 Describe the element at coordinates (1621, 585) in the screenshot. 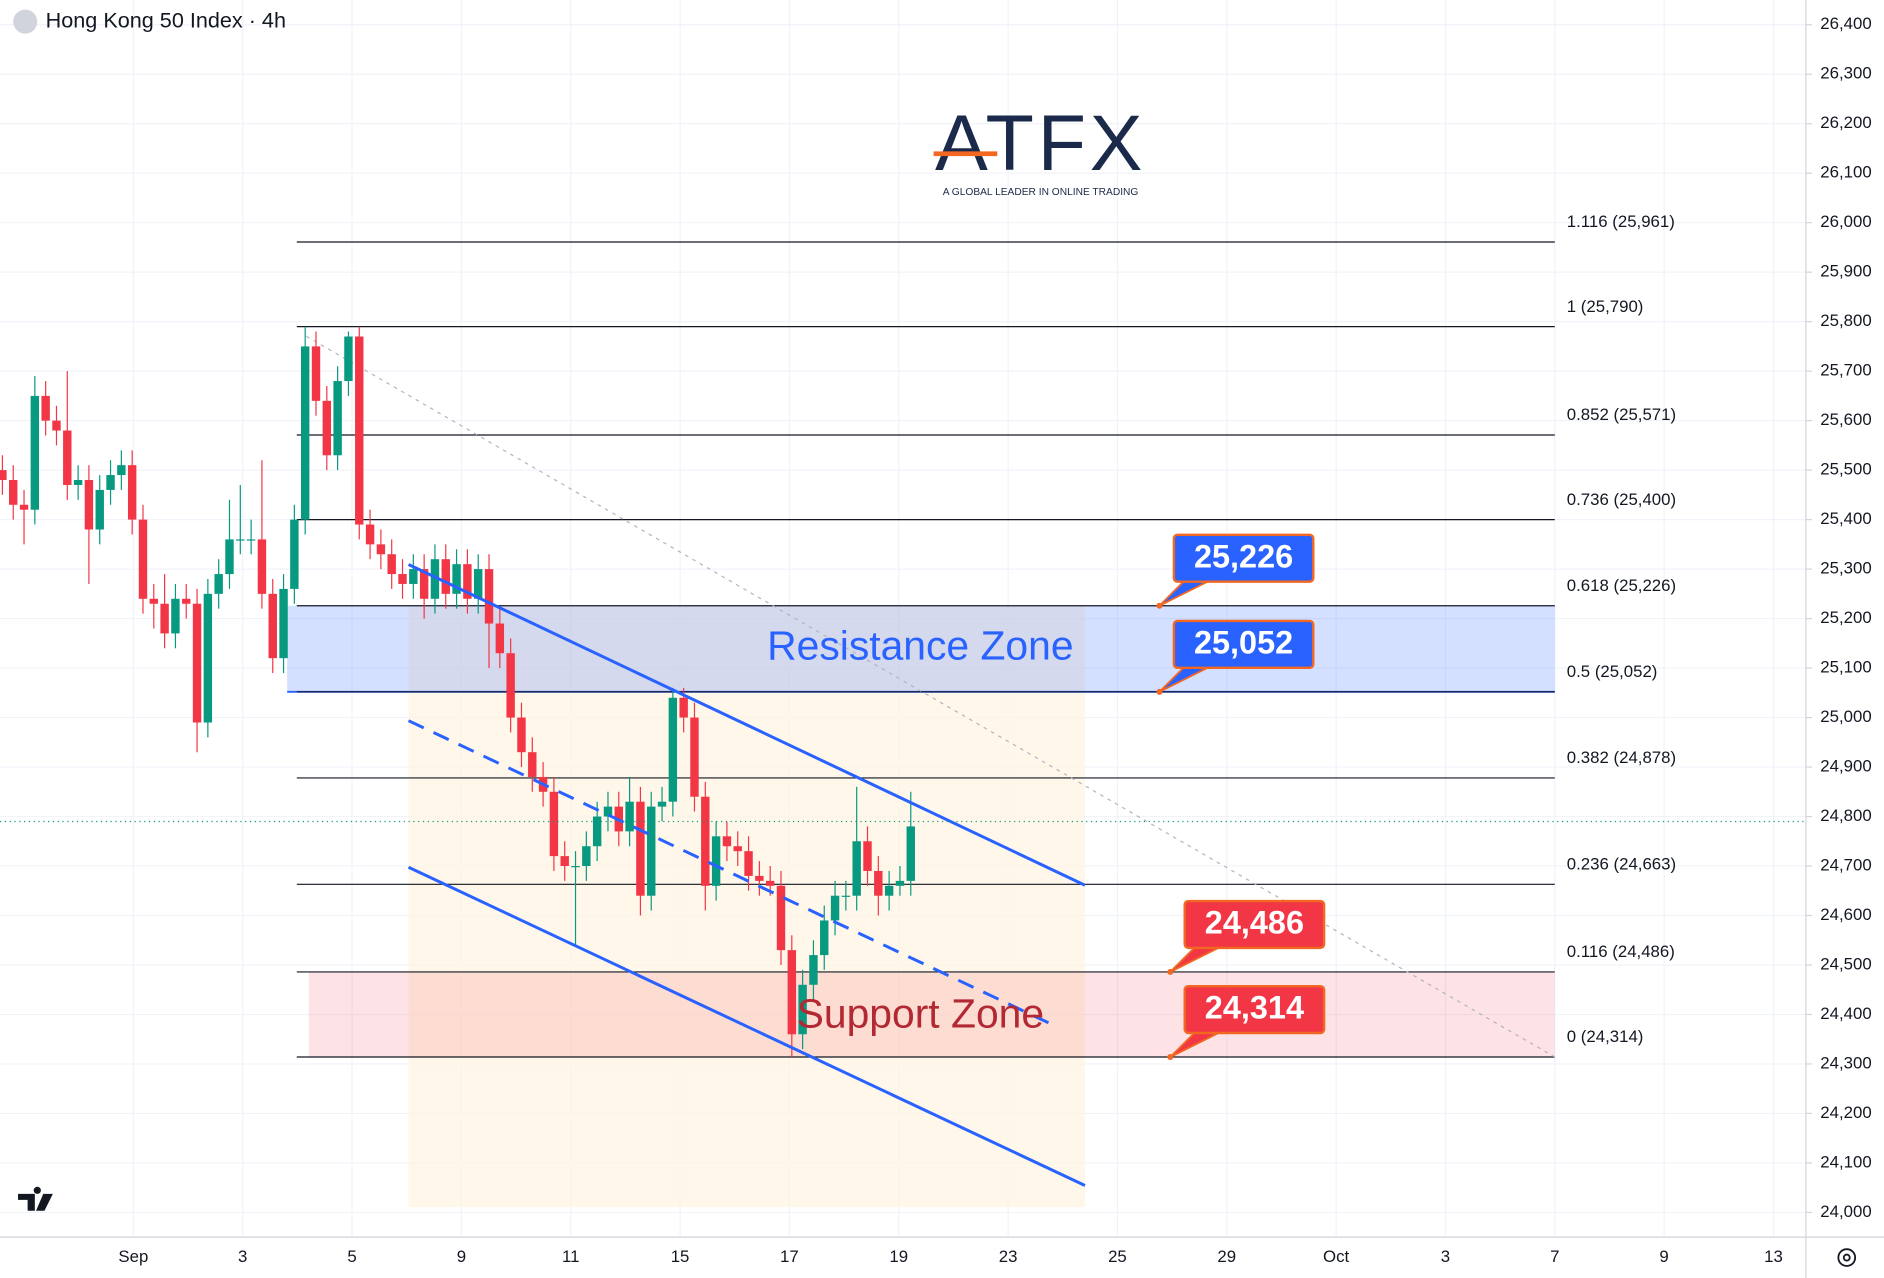

I see `fib-label: 0.618 (25,226)` at that location.